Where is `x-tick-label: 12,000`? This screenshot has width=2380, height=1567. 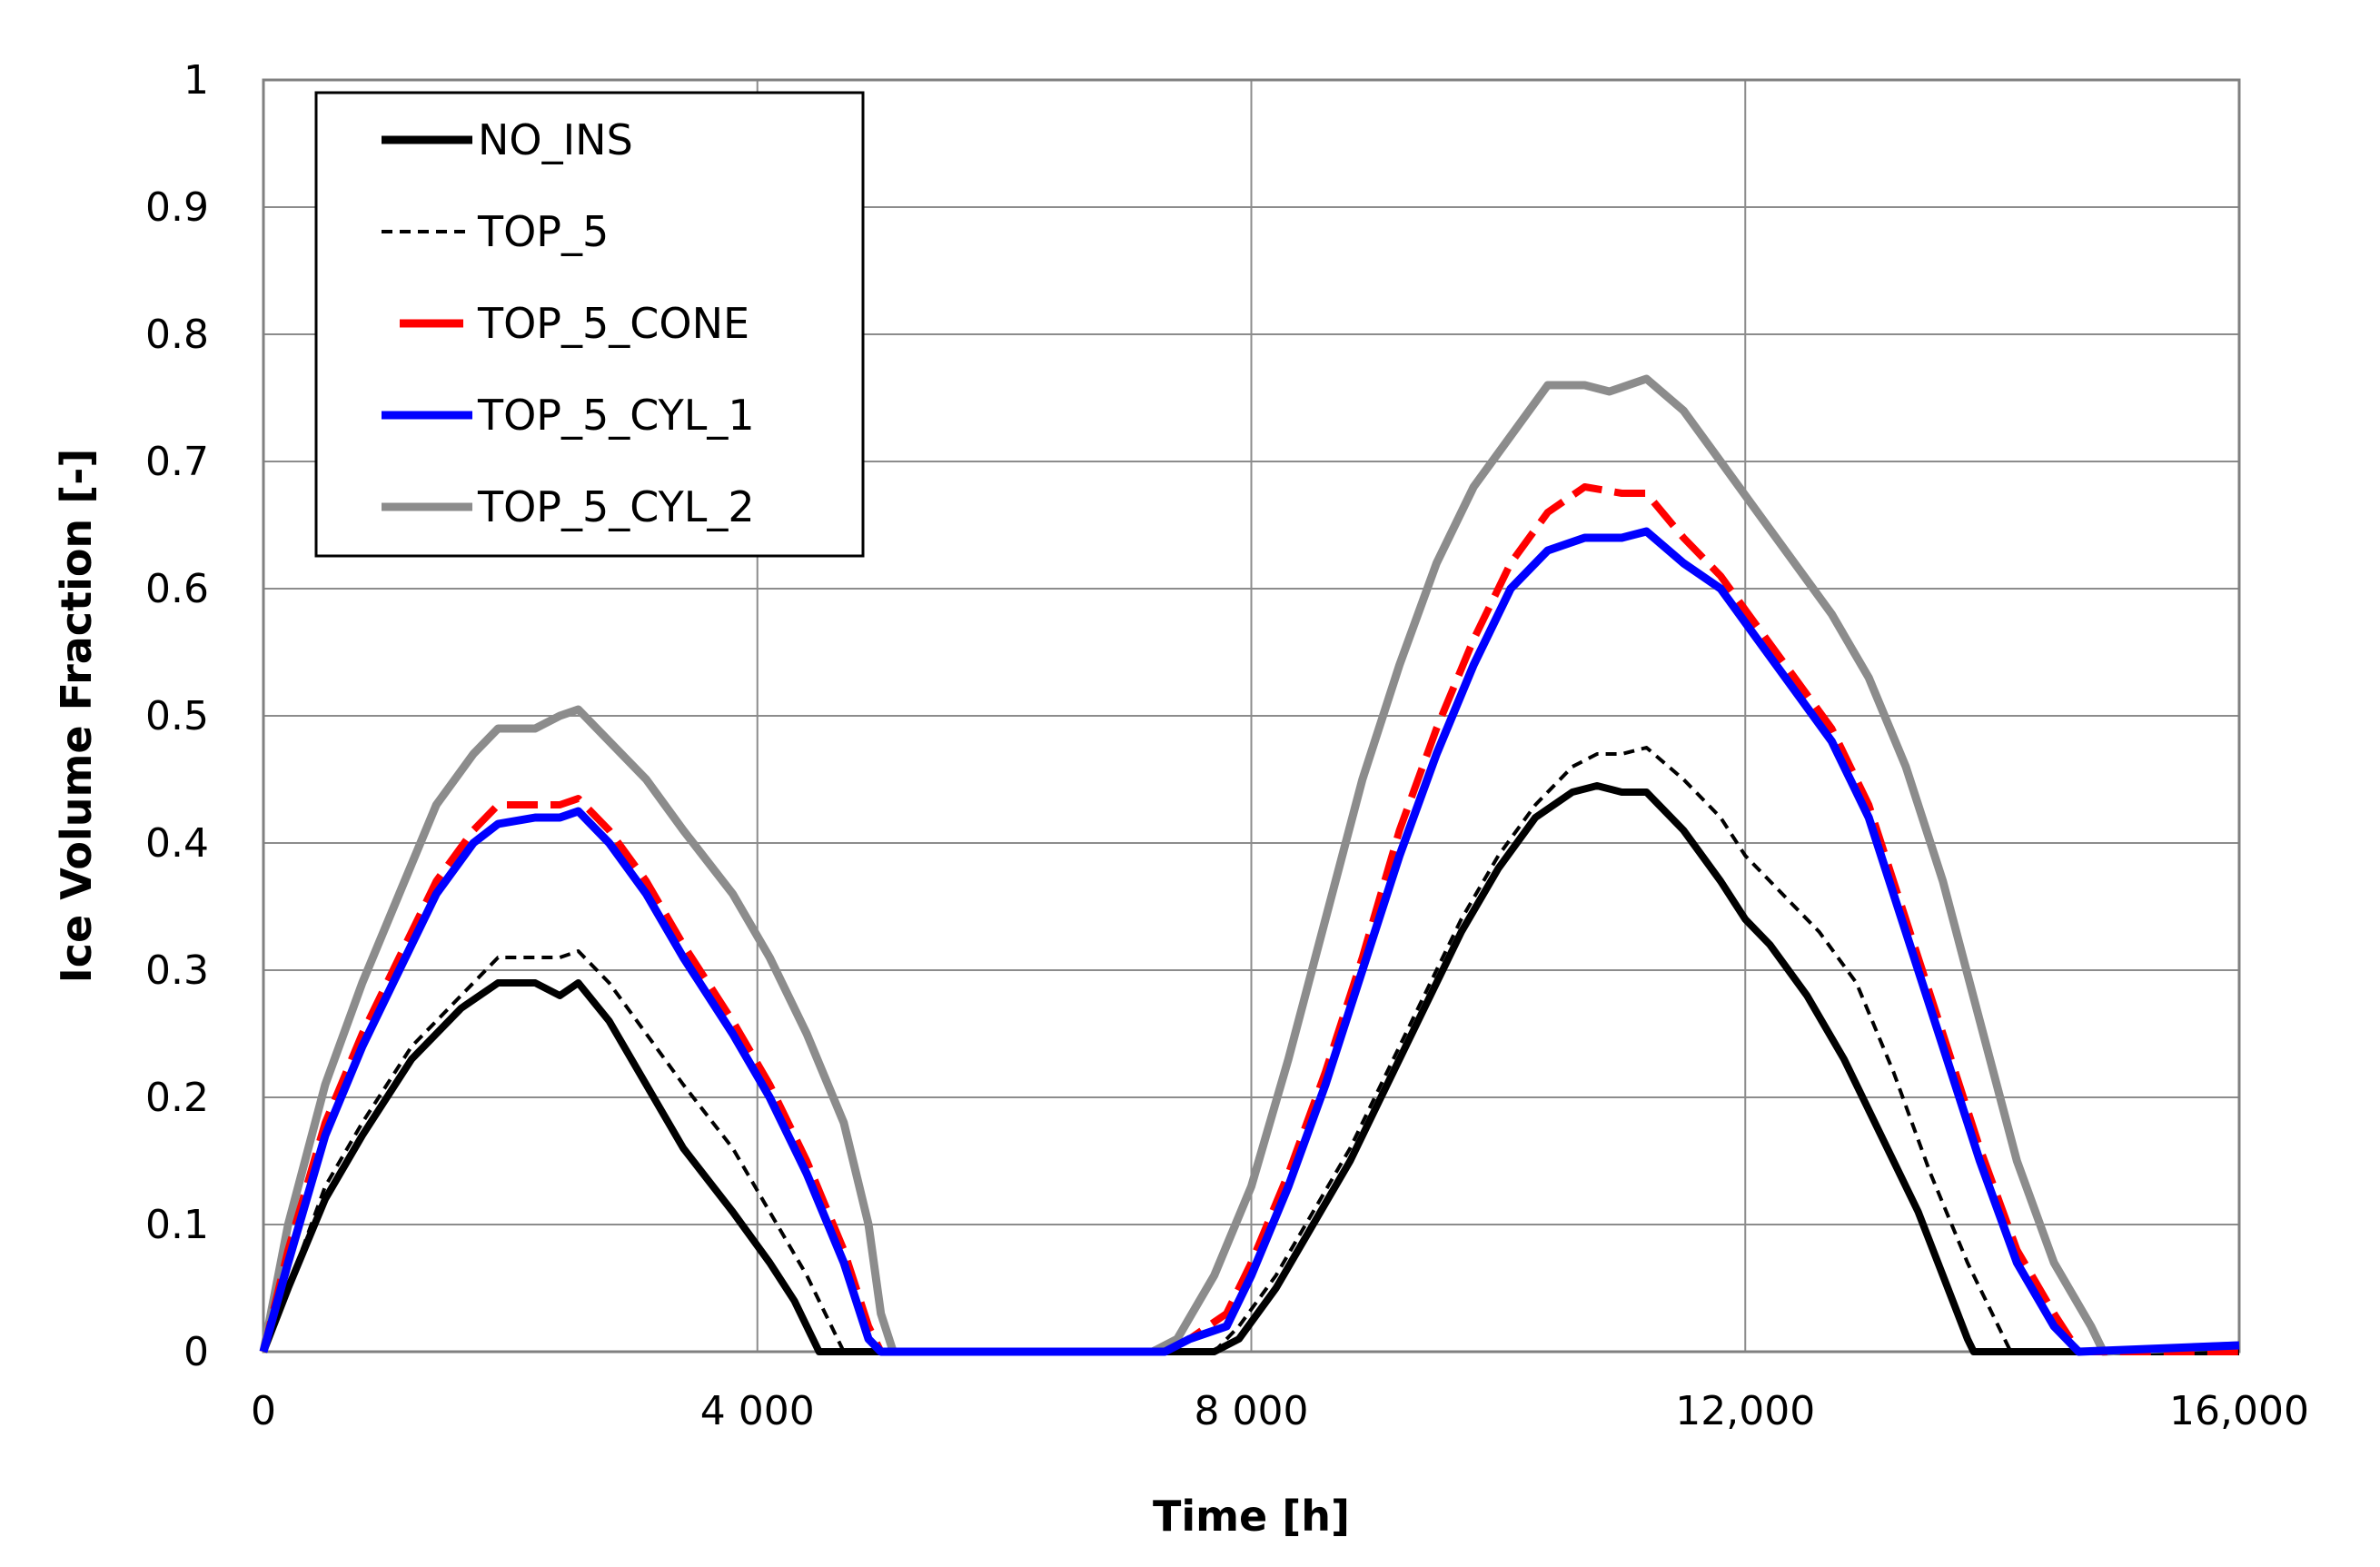
x-tick-label: 12,000 is located at coordinates (1745, 1411).